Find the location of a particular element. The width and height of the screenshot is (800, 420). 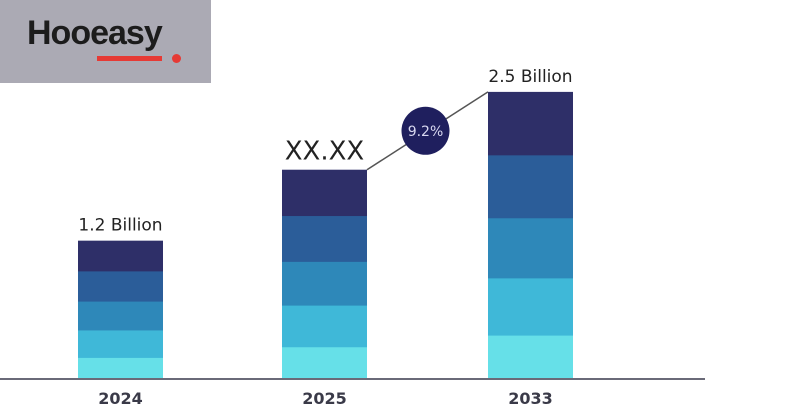

cagr-label: 9.2% is located at coordinates (426, 132).